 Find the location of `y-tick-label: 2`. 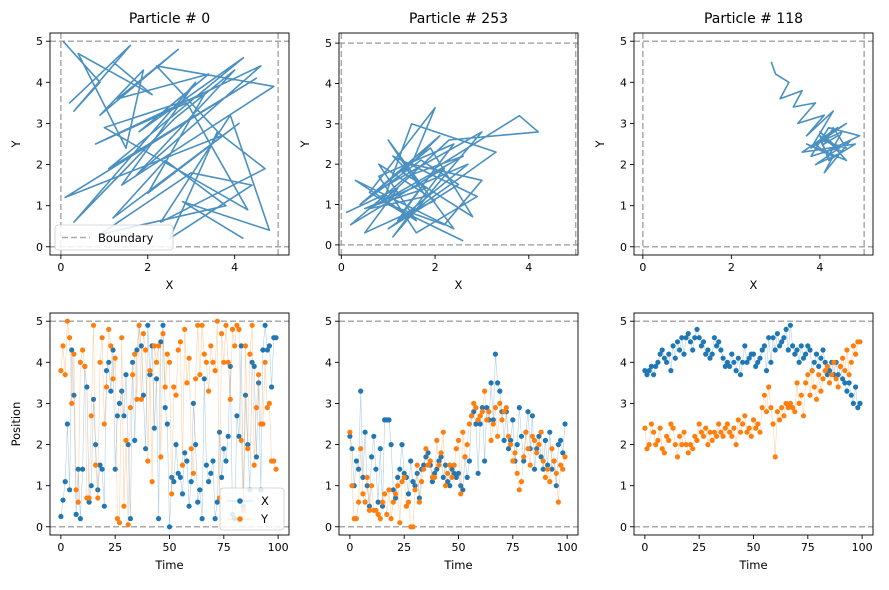

y-tick-label: 2 is located at coordinates (328, 164).